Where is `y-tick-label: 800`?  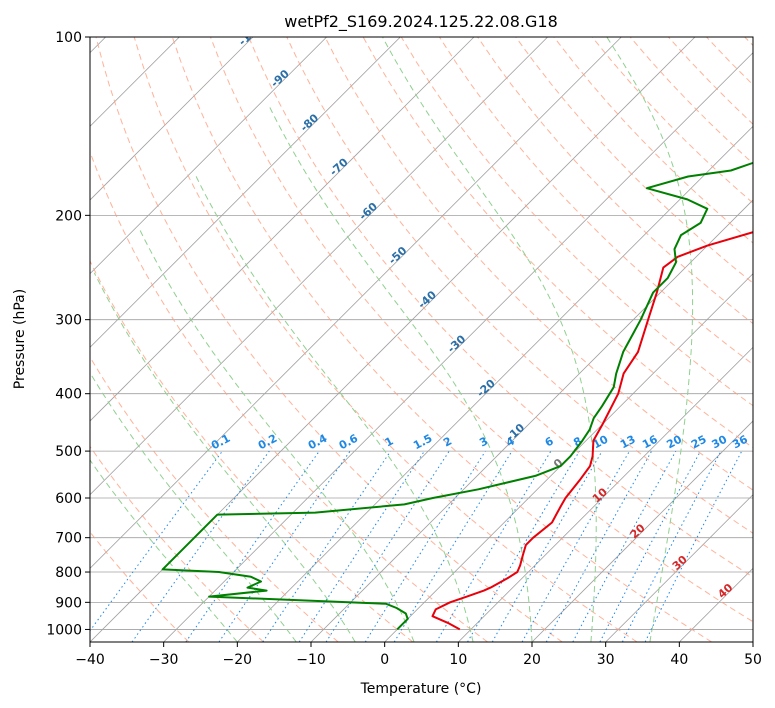 y-tick-label: 800 is located at coordinates (68, 573).